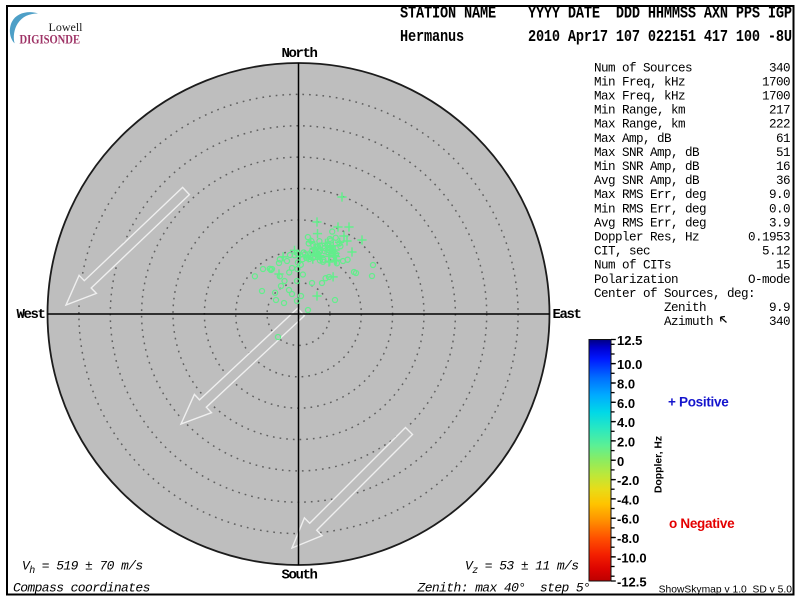  What do you see at coordinates (629, 340) in the screenshot?
I see `svg-text: 12.5` at bounding box center [629, 340].